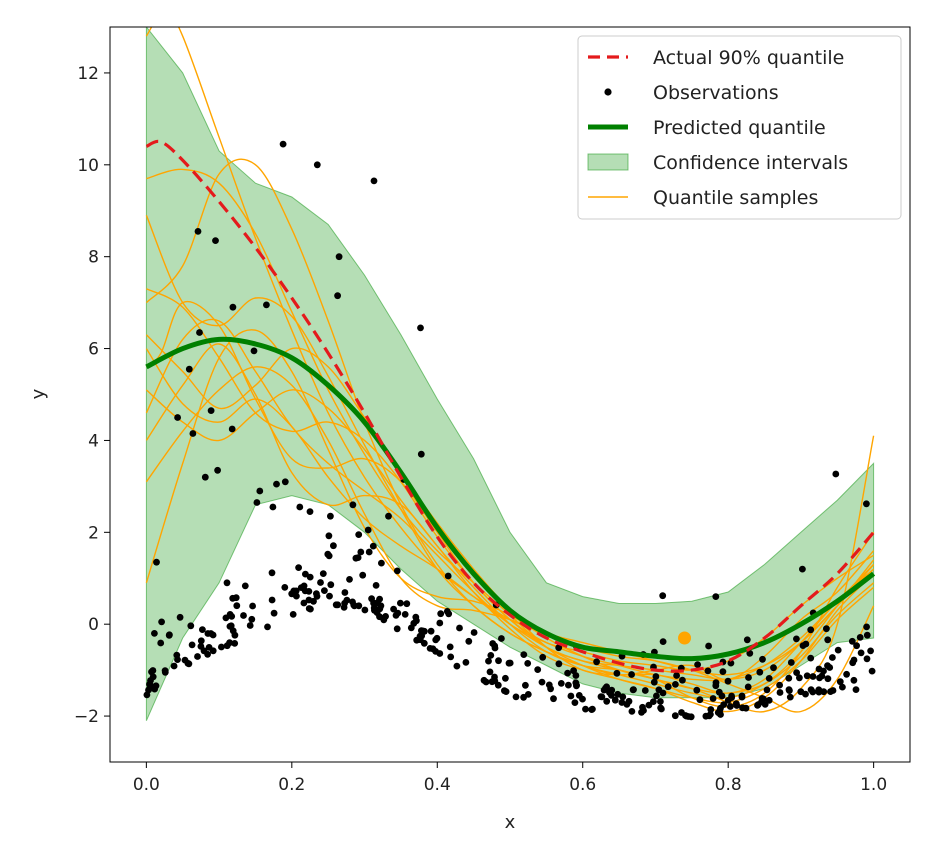  What do you see at coordinates (88, 74) in the screenshot?
I see `y-tick-label: 12` at bounding box center [88, 74].